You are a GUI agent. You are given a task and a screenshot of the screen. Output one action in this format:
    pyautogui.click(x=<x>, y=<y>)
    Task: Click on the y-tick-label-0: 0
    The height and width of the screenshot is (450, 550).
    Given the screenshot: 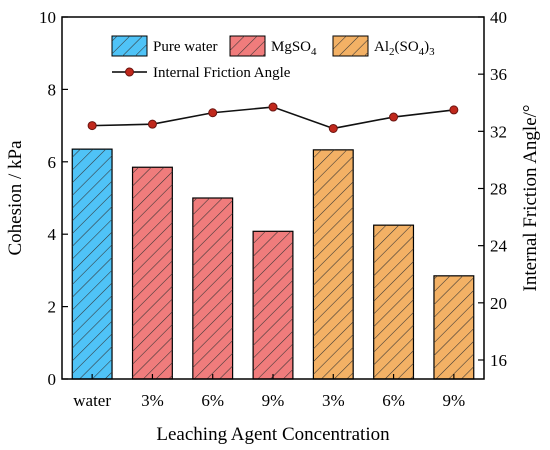 What is the action you would take?
    pyautogui.click(x=52, y=379)
    